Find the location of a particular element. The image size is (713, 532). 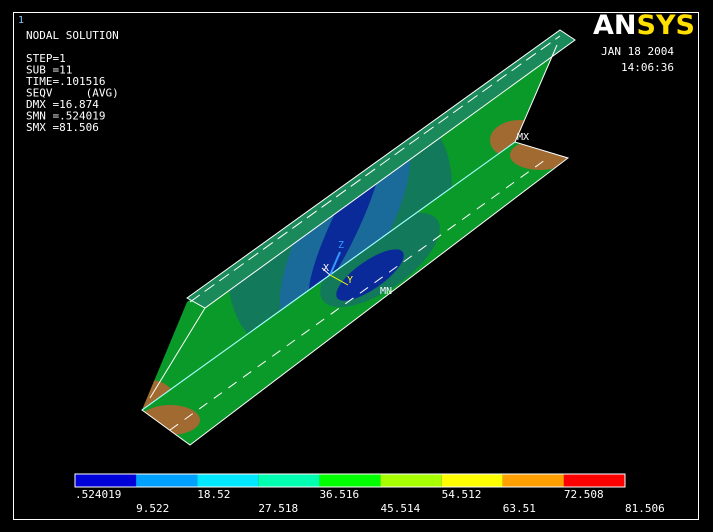

legend-label: 45.514 is located at coordinates (401, 508).